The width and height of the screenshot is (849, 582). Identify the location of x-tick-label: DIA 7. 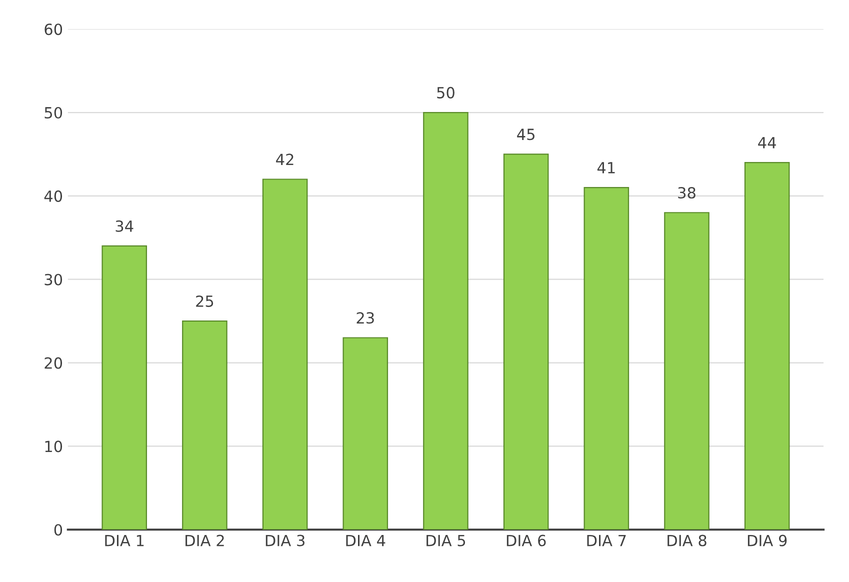
(606, 540).